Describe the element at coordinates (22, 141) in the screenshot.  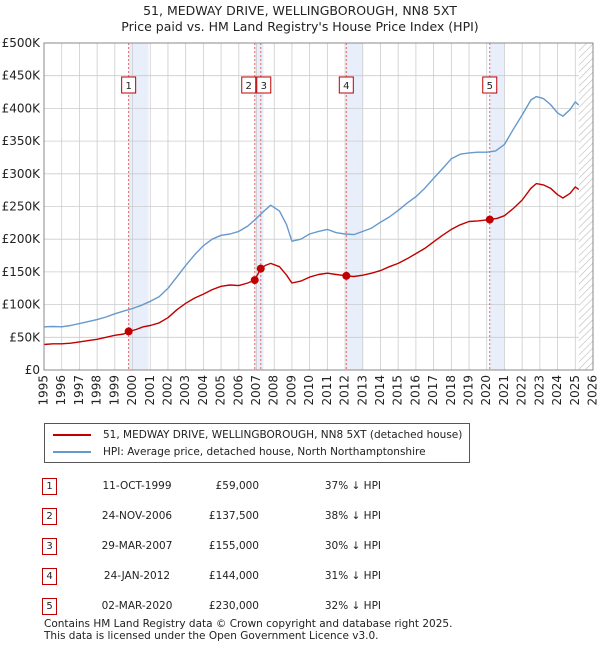
I see `y-tick-label: £350K` at that location.